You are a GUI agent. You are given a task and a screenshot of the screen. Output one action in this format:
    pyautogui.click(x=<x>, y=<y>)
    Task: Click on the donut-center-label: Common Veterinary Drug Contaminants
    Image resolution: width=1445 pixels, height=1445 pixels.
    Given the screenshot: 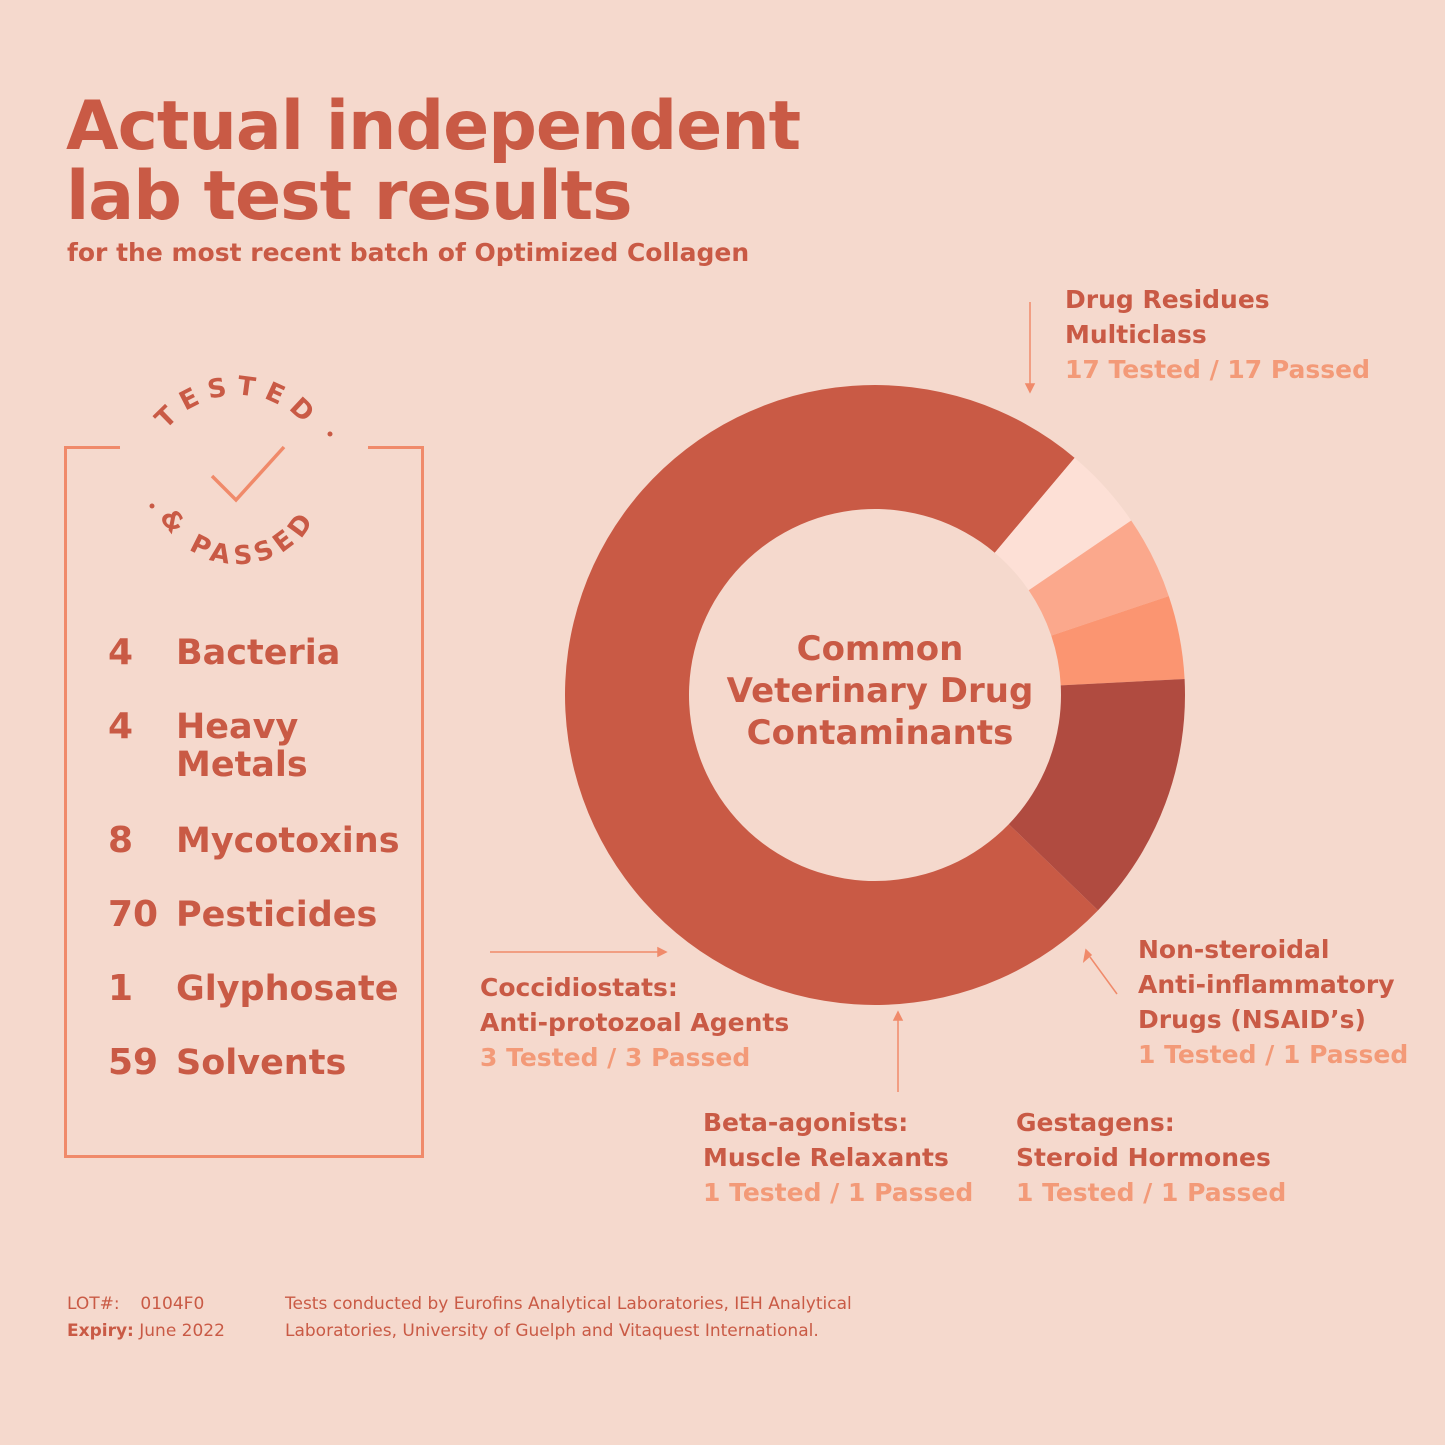 What is the action you would take?
    pyautogui.click(x=880, y=691)
    